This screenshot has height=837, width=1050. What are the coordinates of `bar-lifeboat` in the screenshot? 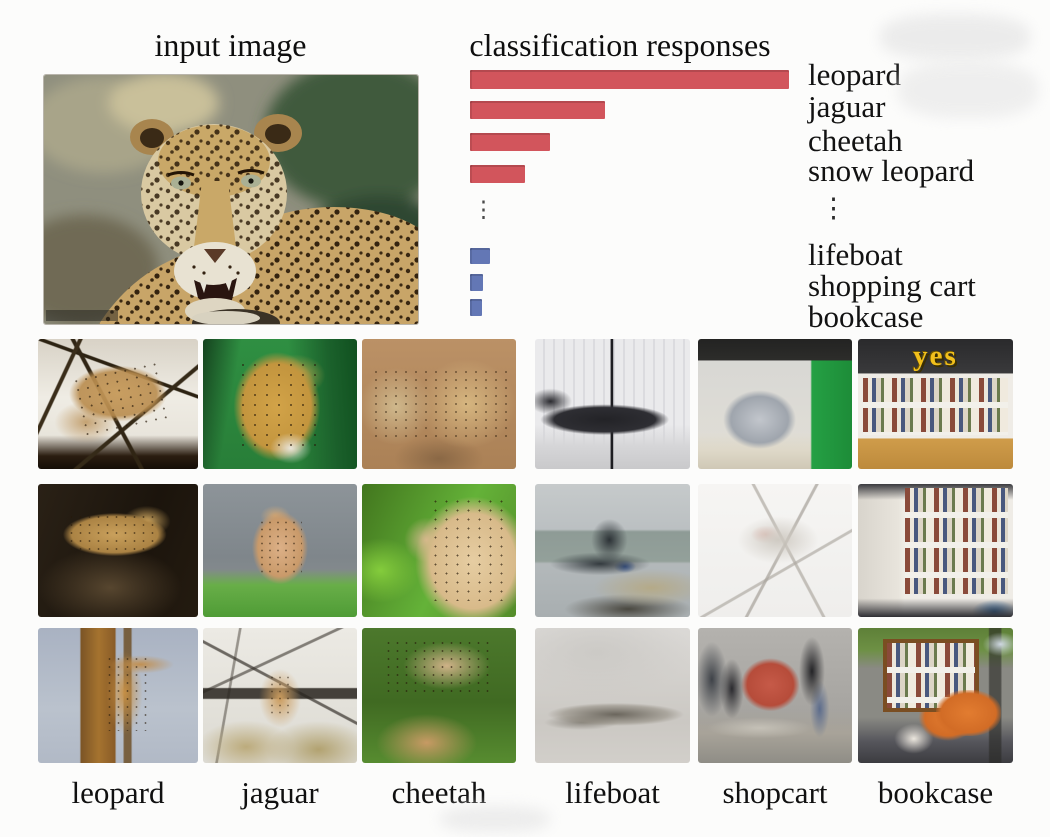 It's located at (480, 256).